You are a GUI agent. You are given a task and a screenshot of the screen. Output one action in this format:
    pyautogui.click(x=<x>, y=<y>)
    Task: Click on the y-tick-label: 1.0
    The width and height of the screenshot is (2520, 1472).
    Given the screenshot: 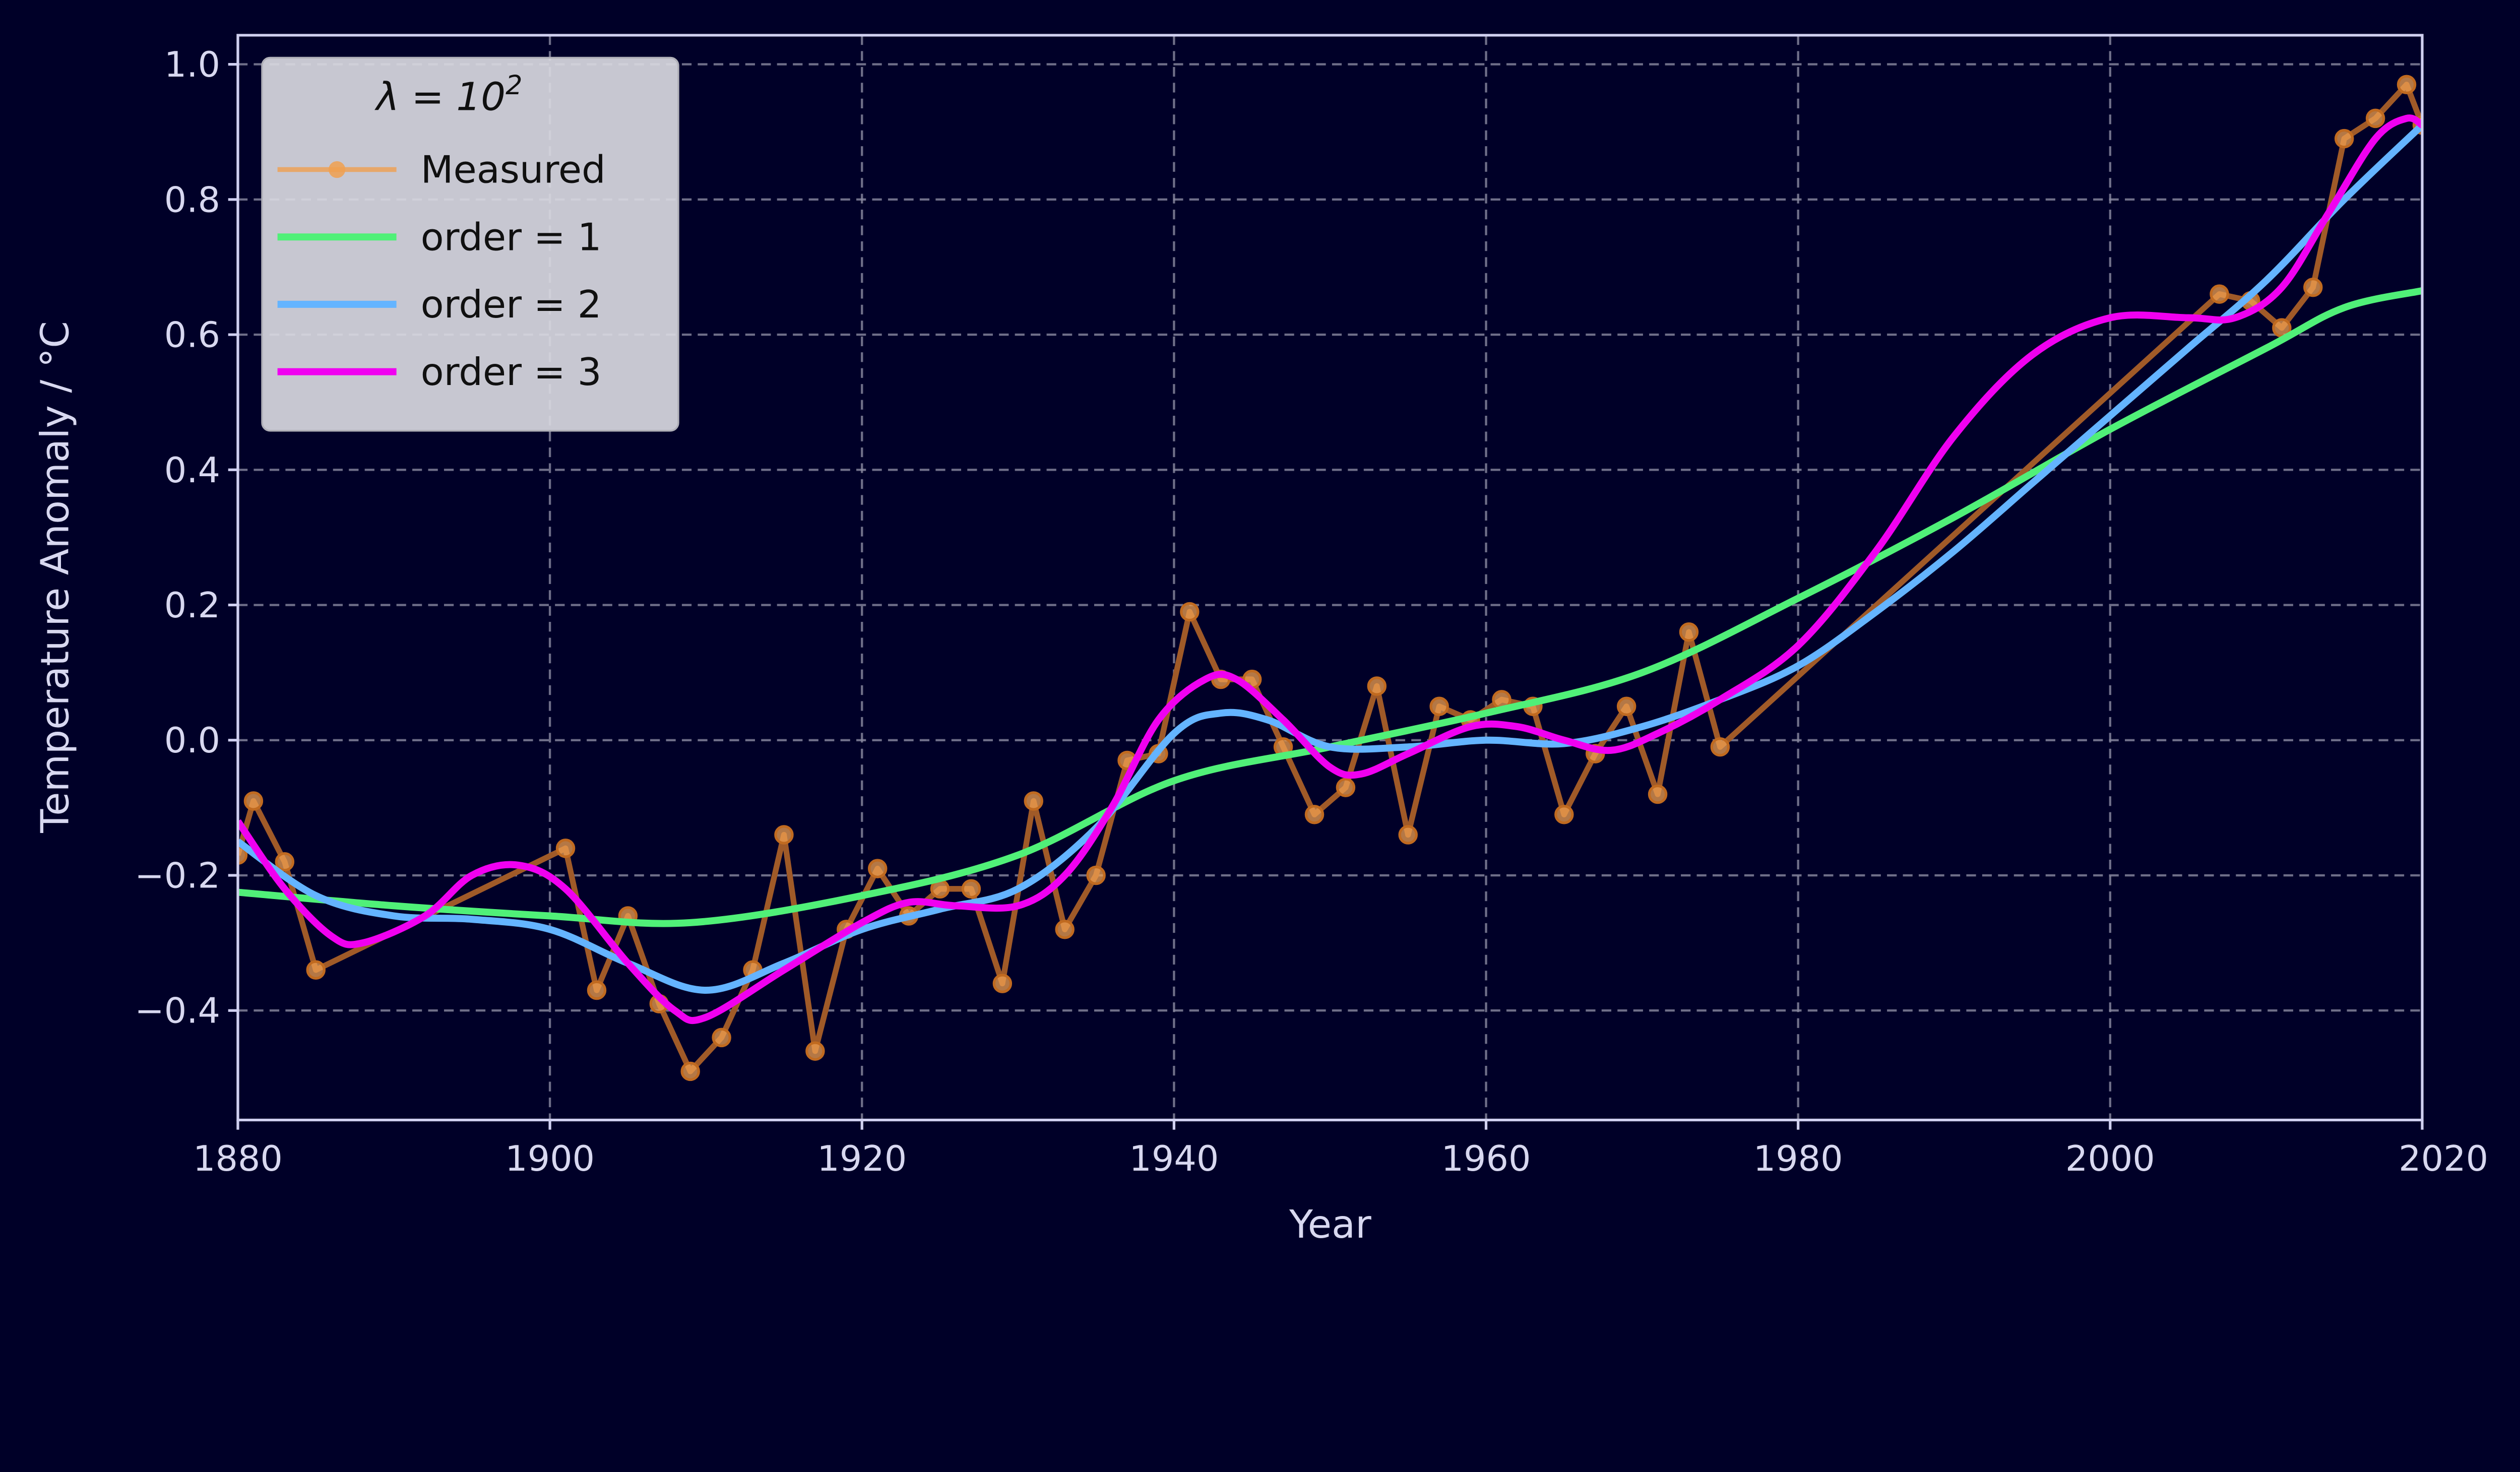 What is the action you would take?
    pyautogui.click(x=192, y=64)
    